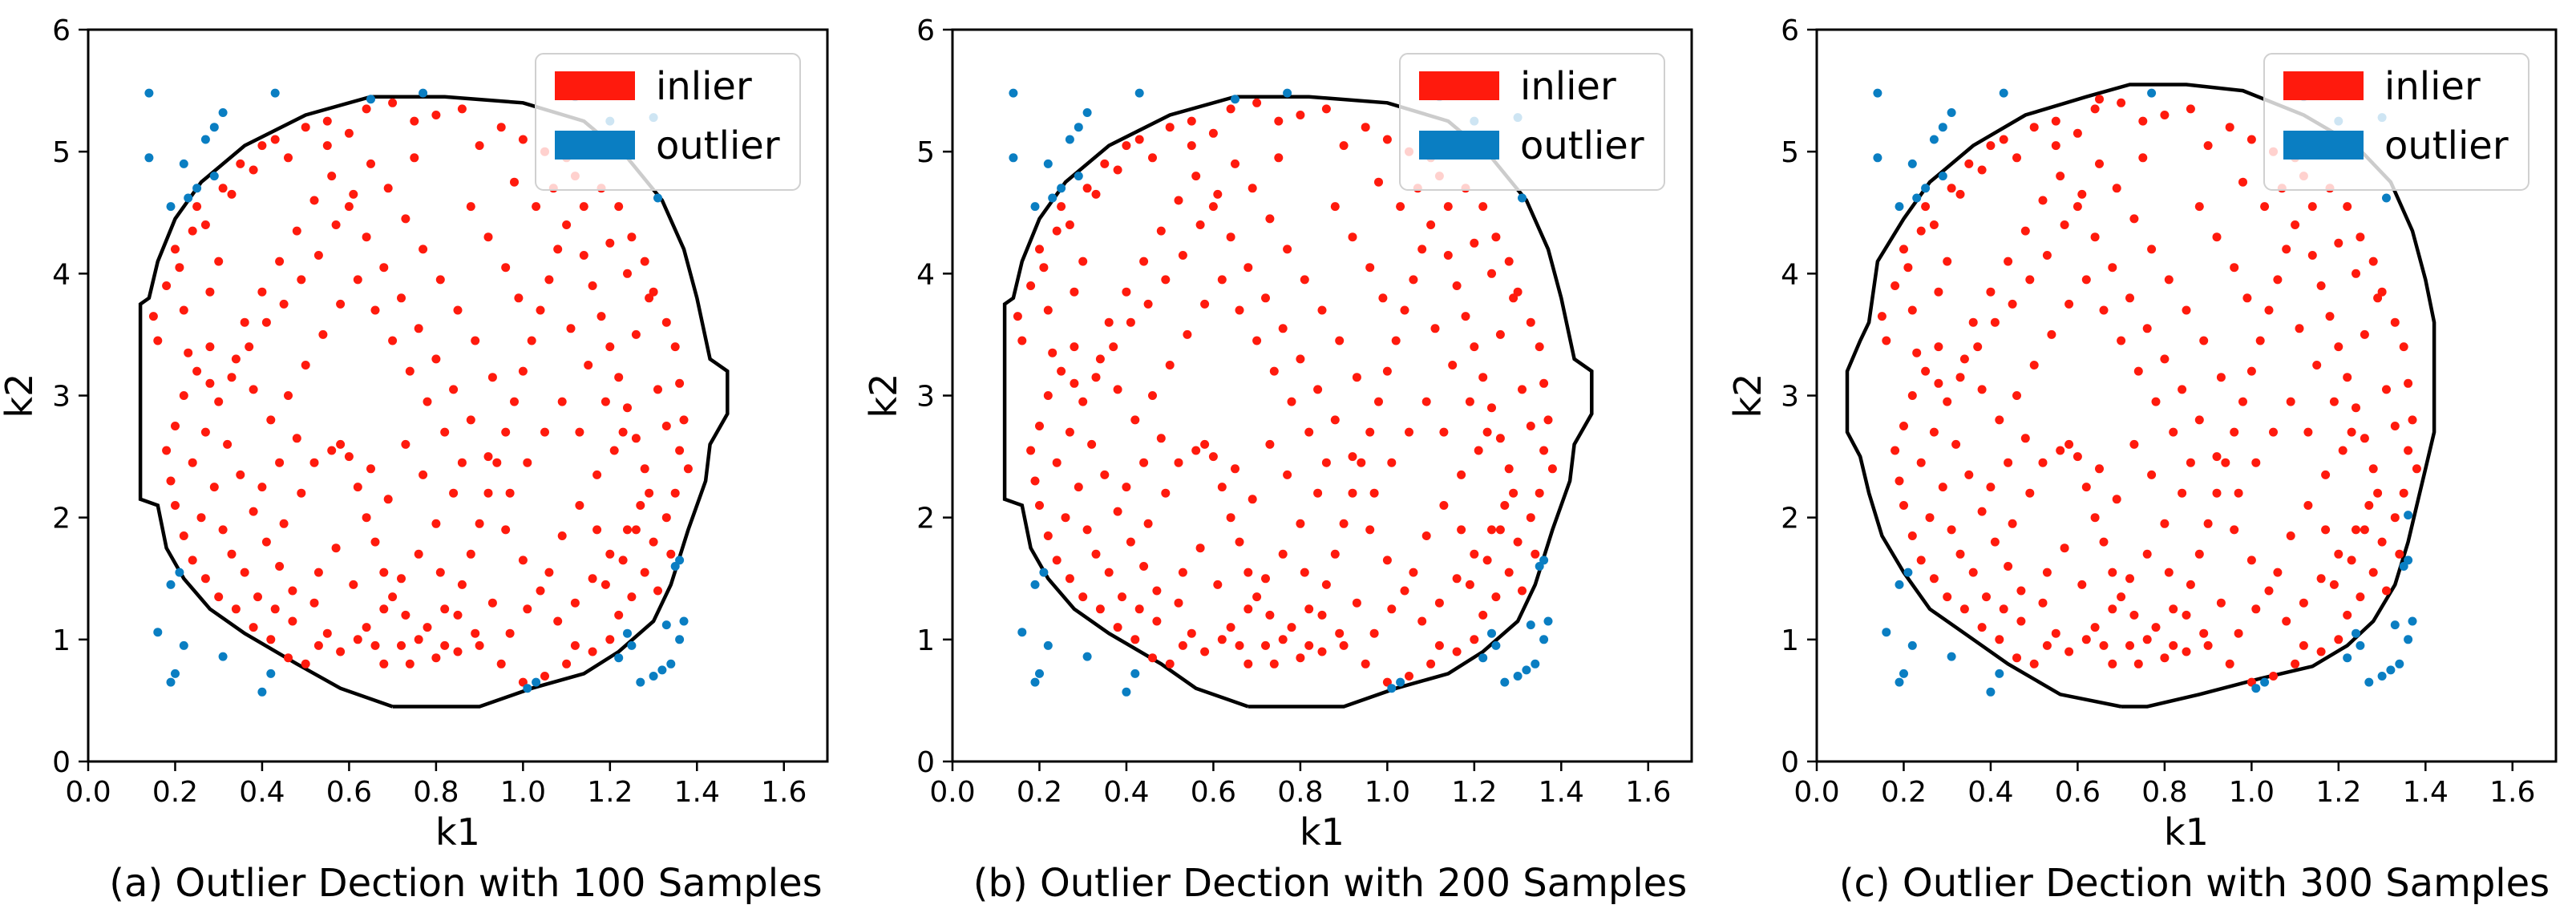 The image size is (2576, 921). What do you see at coordinates (1990, 793) in the screenshot?
I see `x-tick-label: 0.4` at bounding box center [1990, 793].